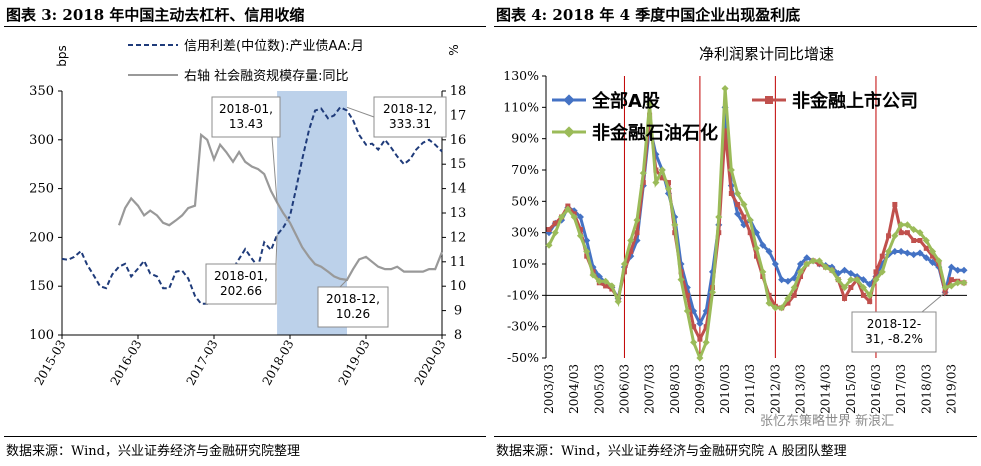 The width and height of the screenshot is (981, 466). I want to click on x-tick-label: 2012/03, so click(775, 389).